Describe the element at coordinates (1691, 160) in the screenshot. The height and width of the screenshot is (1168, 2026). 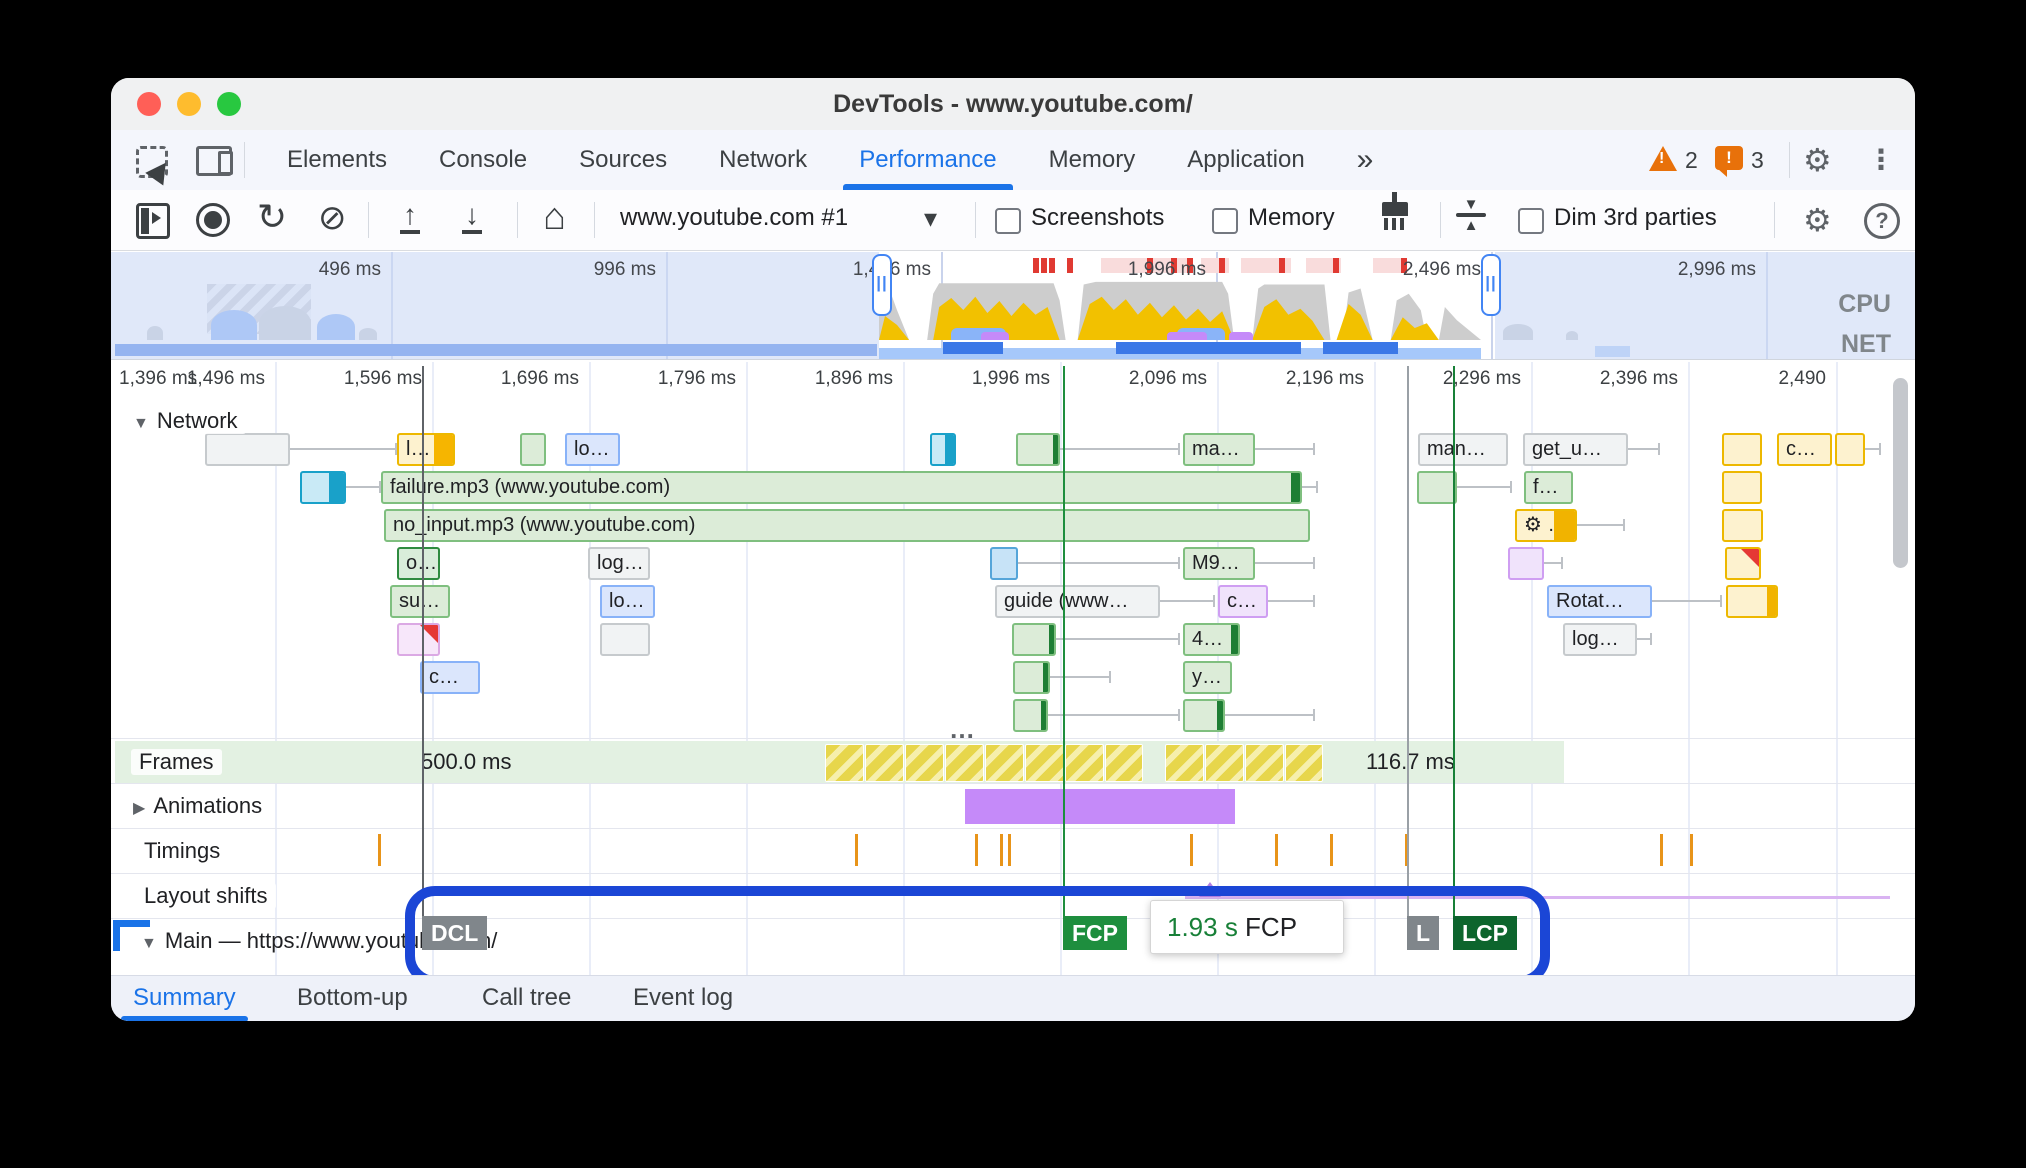
I see `warning-count: 2` at that location.